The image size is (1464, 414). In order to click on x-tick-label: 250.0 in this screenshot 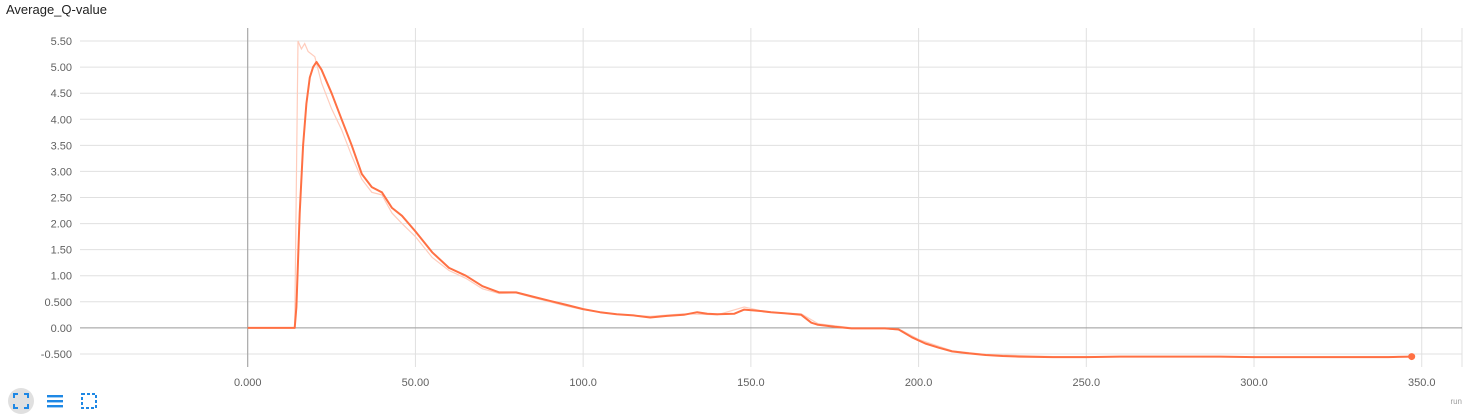, I will do `click(1087, 383)`.